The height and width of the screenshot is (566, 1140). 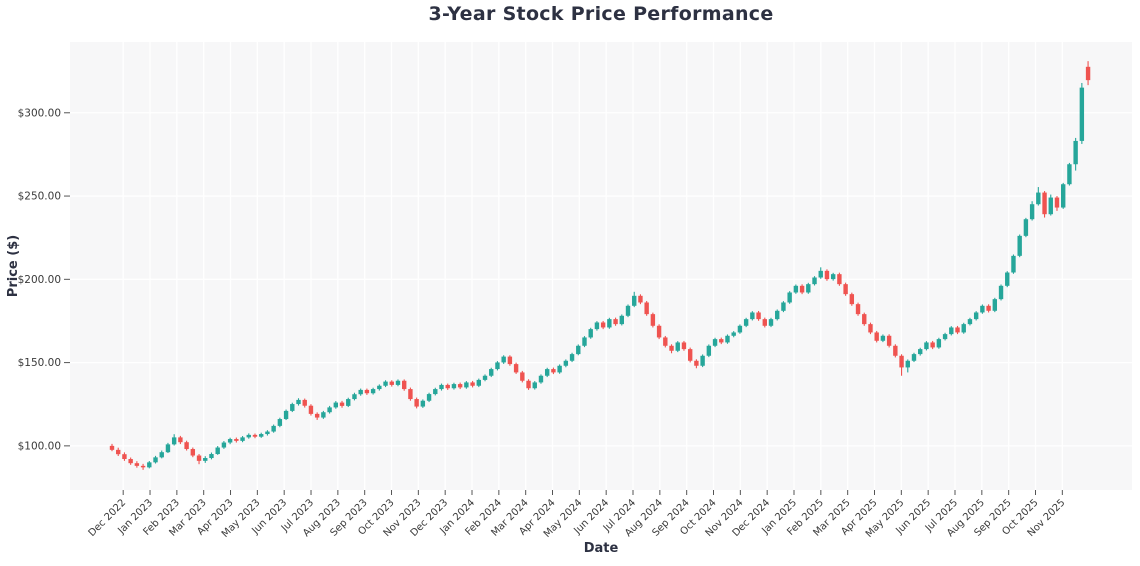 What do you see at coordinates (601, 14) in the screenshot?
I see `chart-title: 3-Year Stock Price Performance` at bounding box center [601, 14].